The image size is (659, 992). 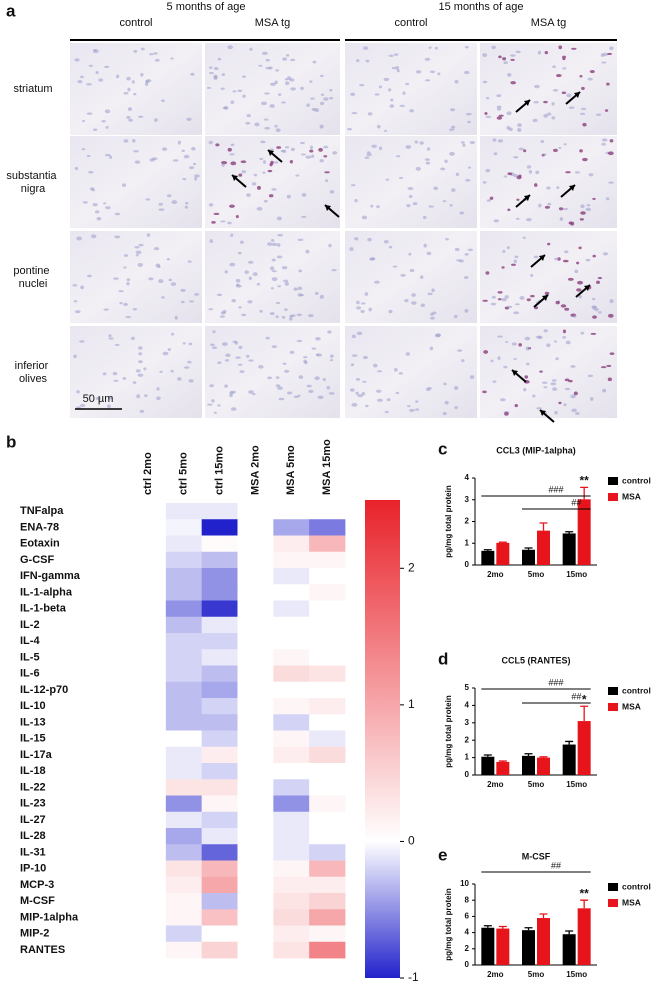 What do you see at coordinates (467, 687) in the screenshot?
I see `y-tick-label: 5` at bounding box center [467, 687].